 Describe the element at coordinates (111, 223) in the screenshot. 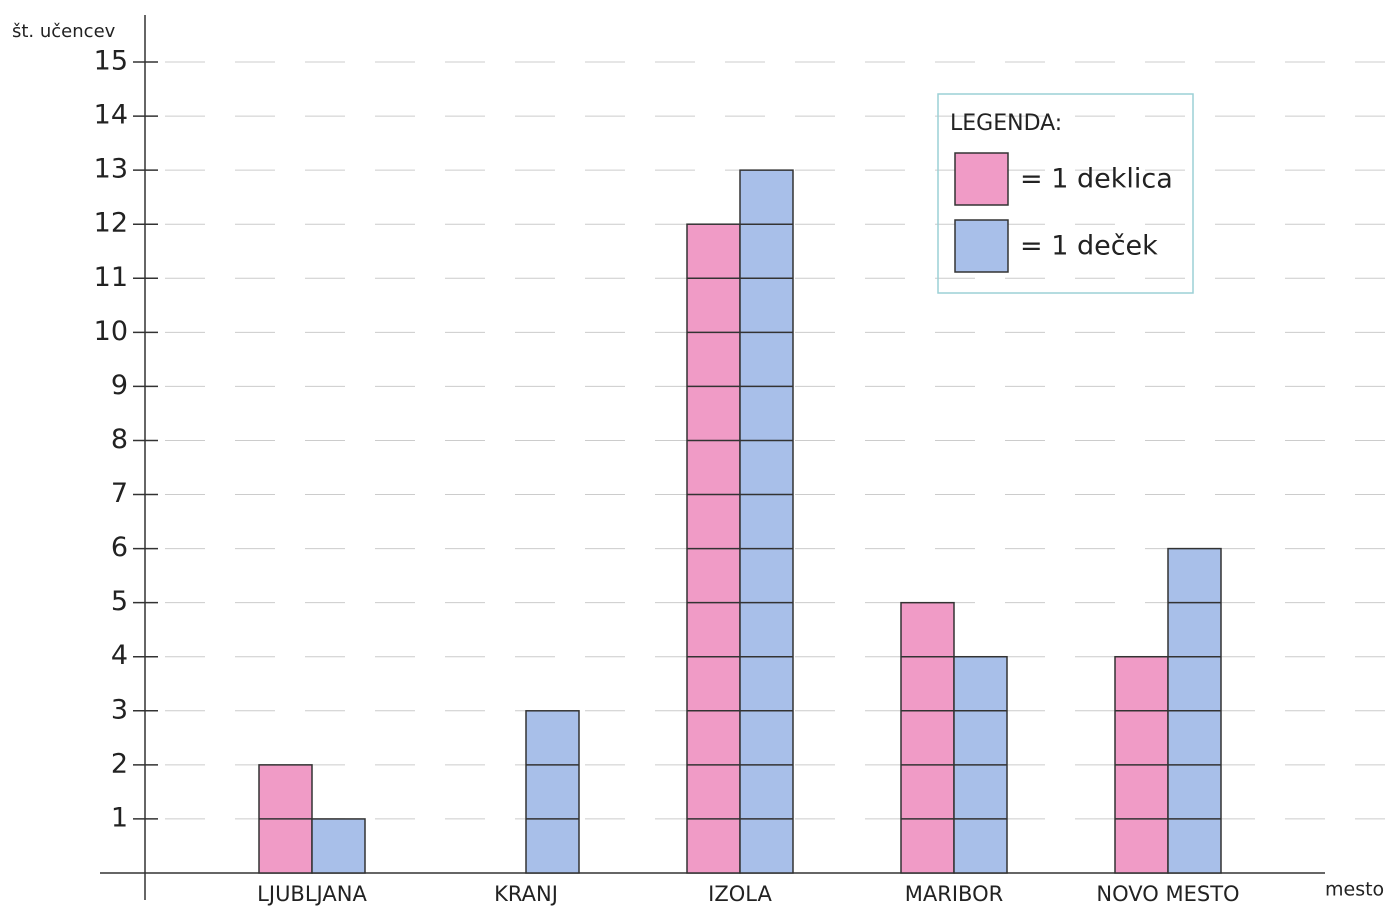

I see `y-tick-label: 12` at that location.